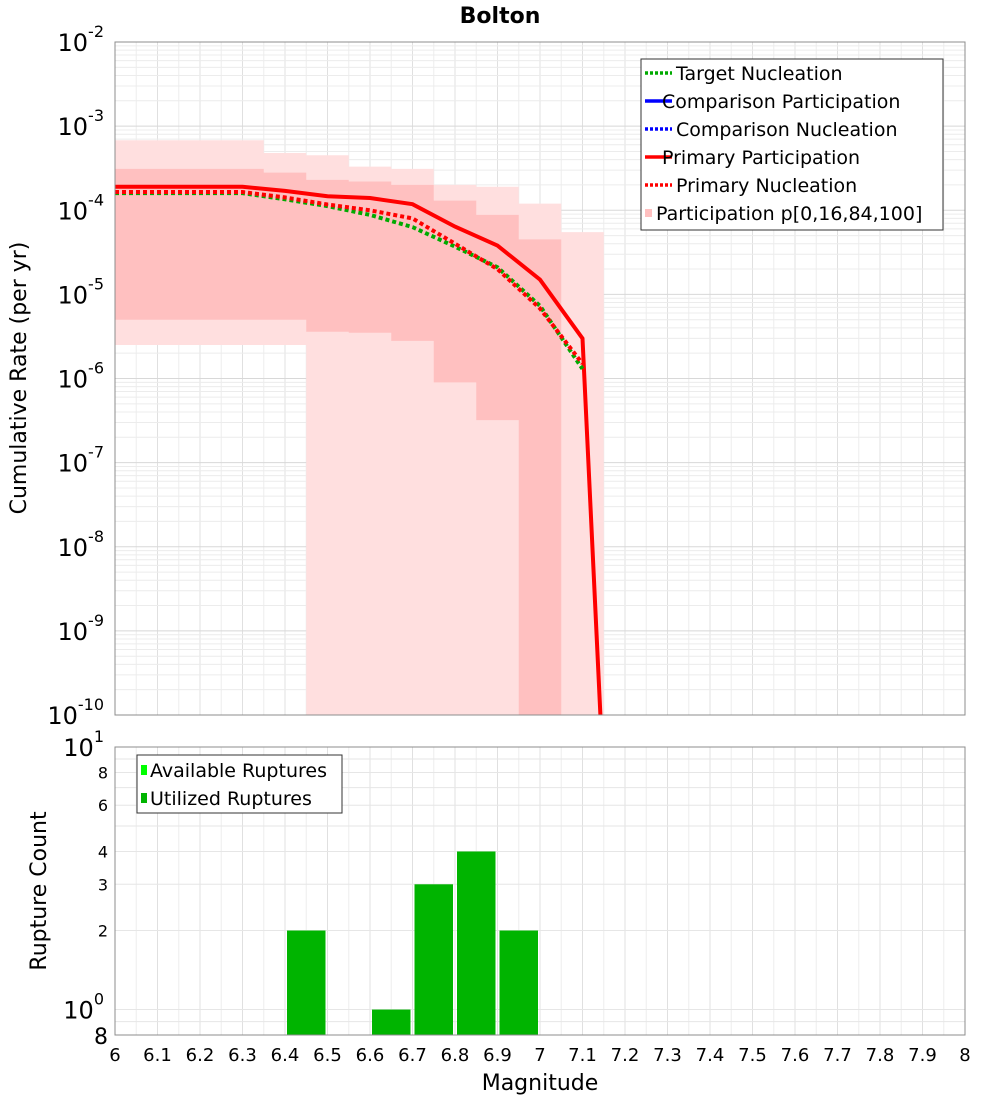 Image resolution: width=1000 pixels, height=1100 pixels. Describe the element at coordinates (83, 744) in the screenshot. I see `bottom-y-tick-label: 10¹` at that location.